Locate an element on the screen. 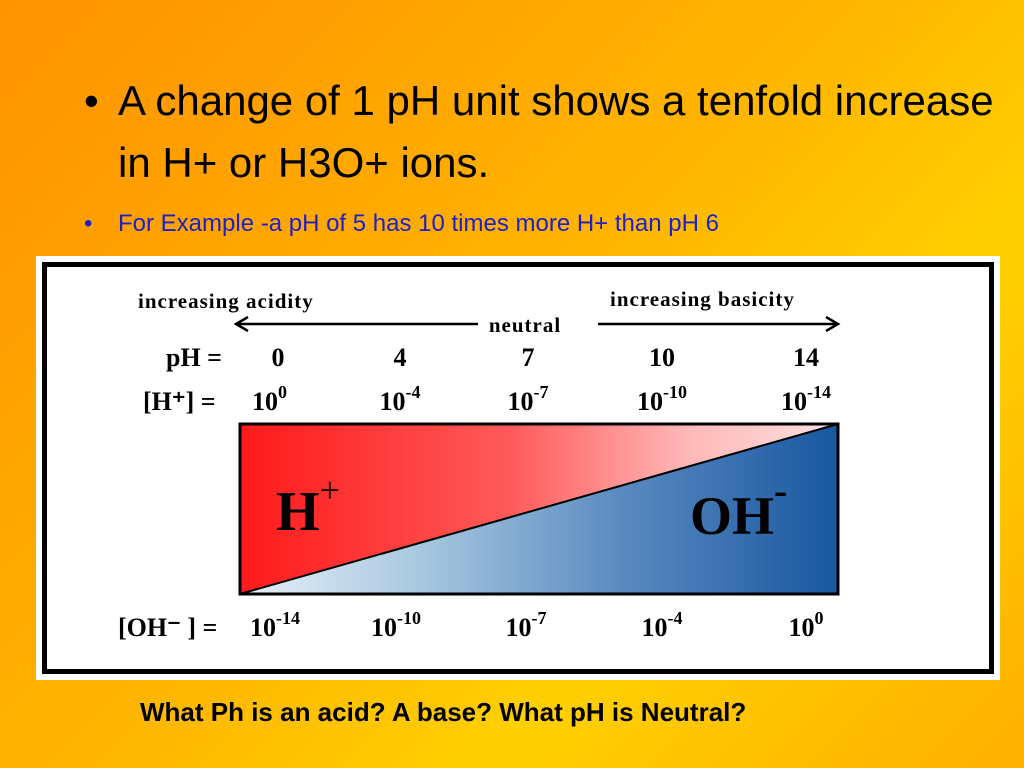 The height and width of the screenshot is (768, 1024). oh-row-label: [OH⁻ ] = is located at coordinates (167, 627).